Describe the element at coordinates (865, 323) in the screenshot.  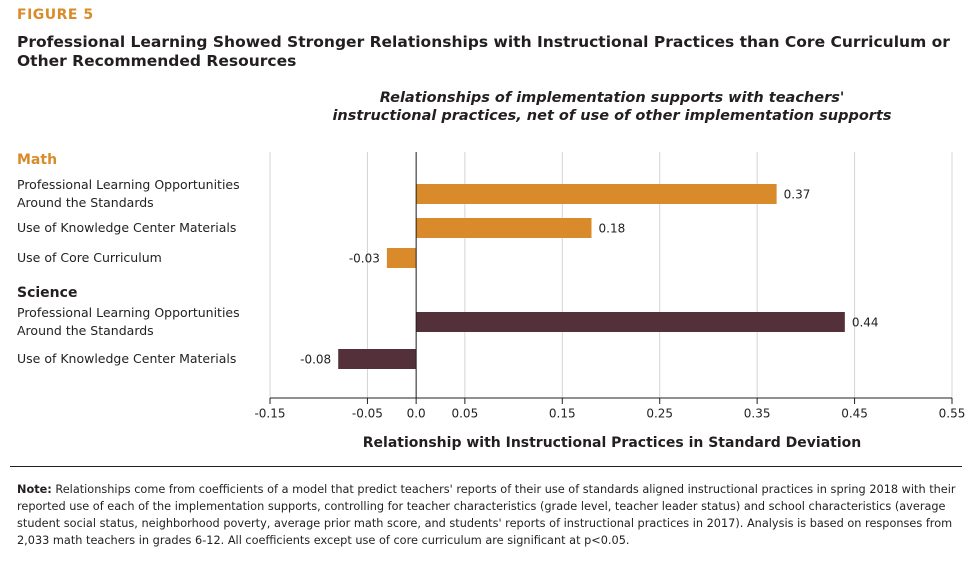
I see `value-label: 0.44` at that location.